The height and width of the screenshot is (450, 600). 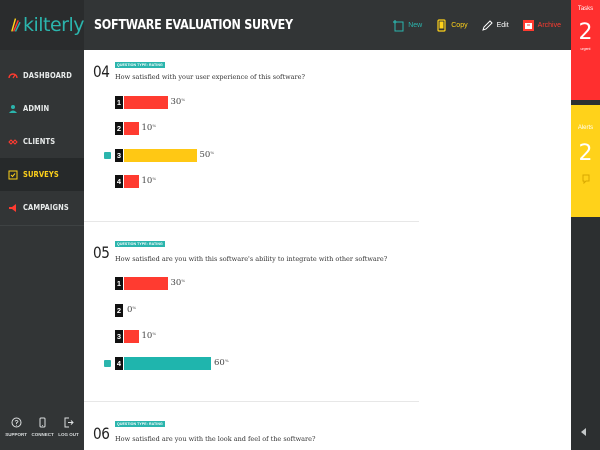 I want to click on sidebar-divider, so click(x=42, y=225).